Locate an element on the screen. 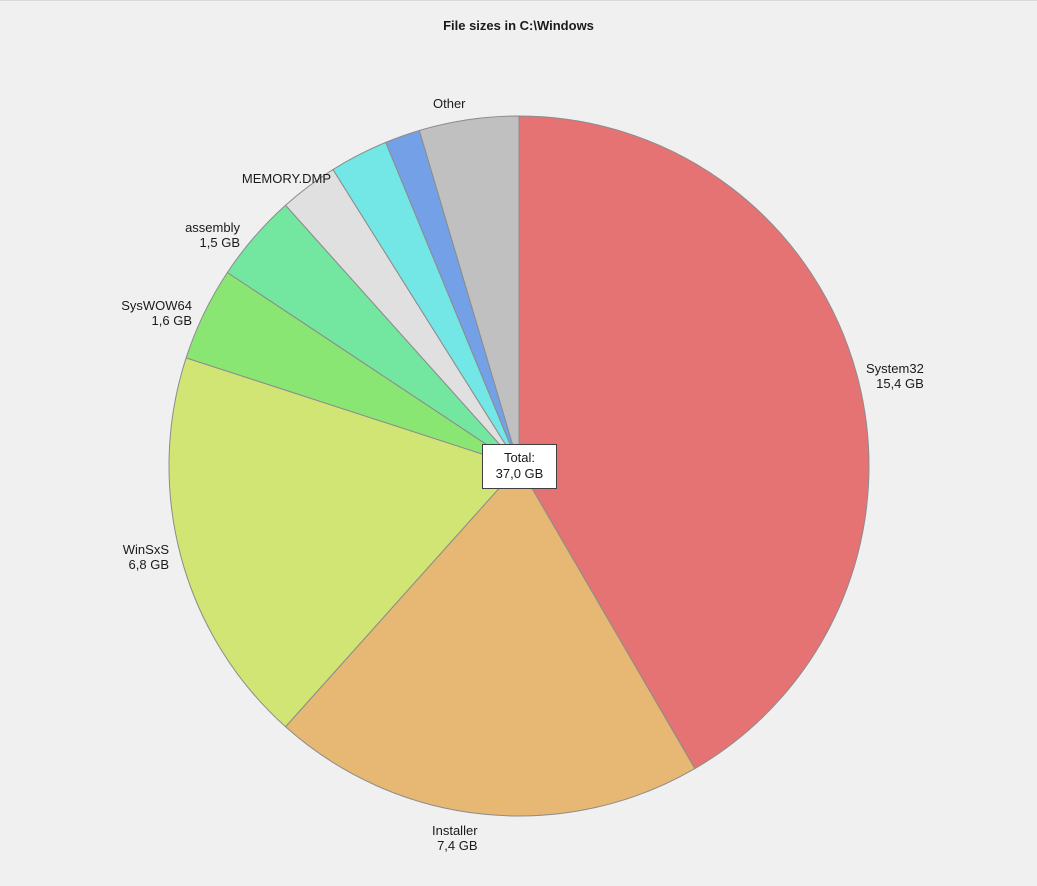 The height and width of the screenshot is (886, 1037). slice-label-assembly: assembly 1,5 GB is located at coordinates (212, 235).